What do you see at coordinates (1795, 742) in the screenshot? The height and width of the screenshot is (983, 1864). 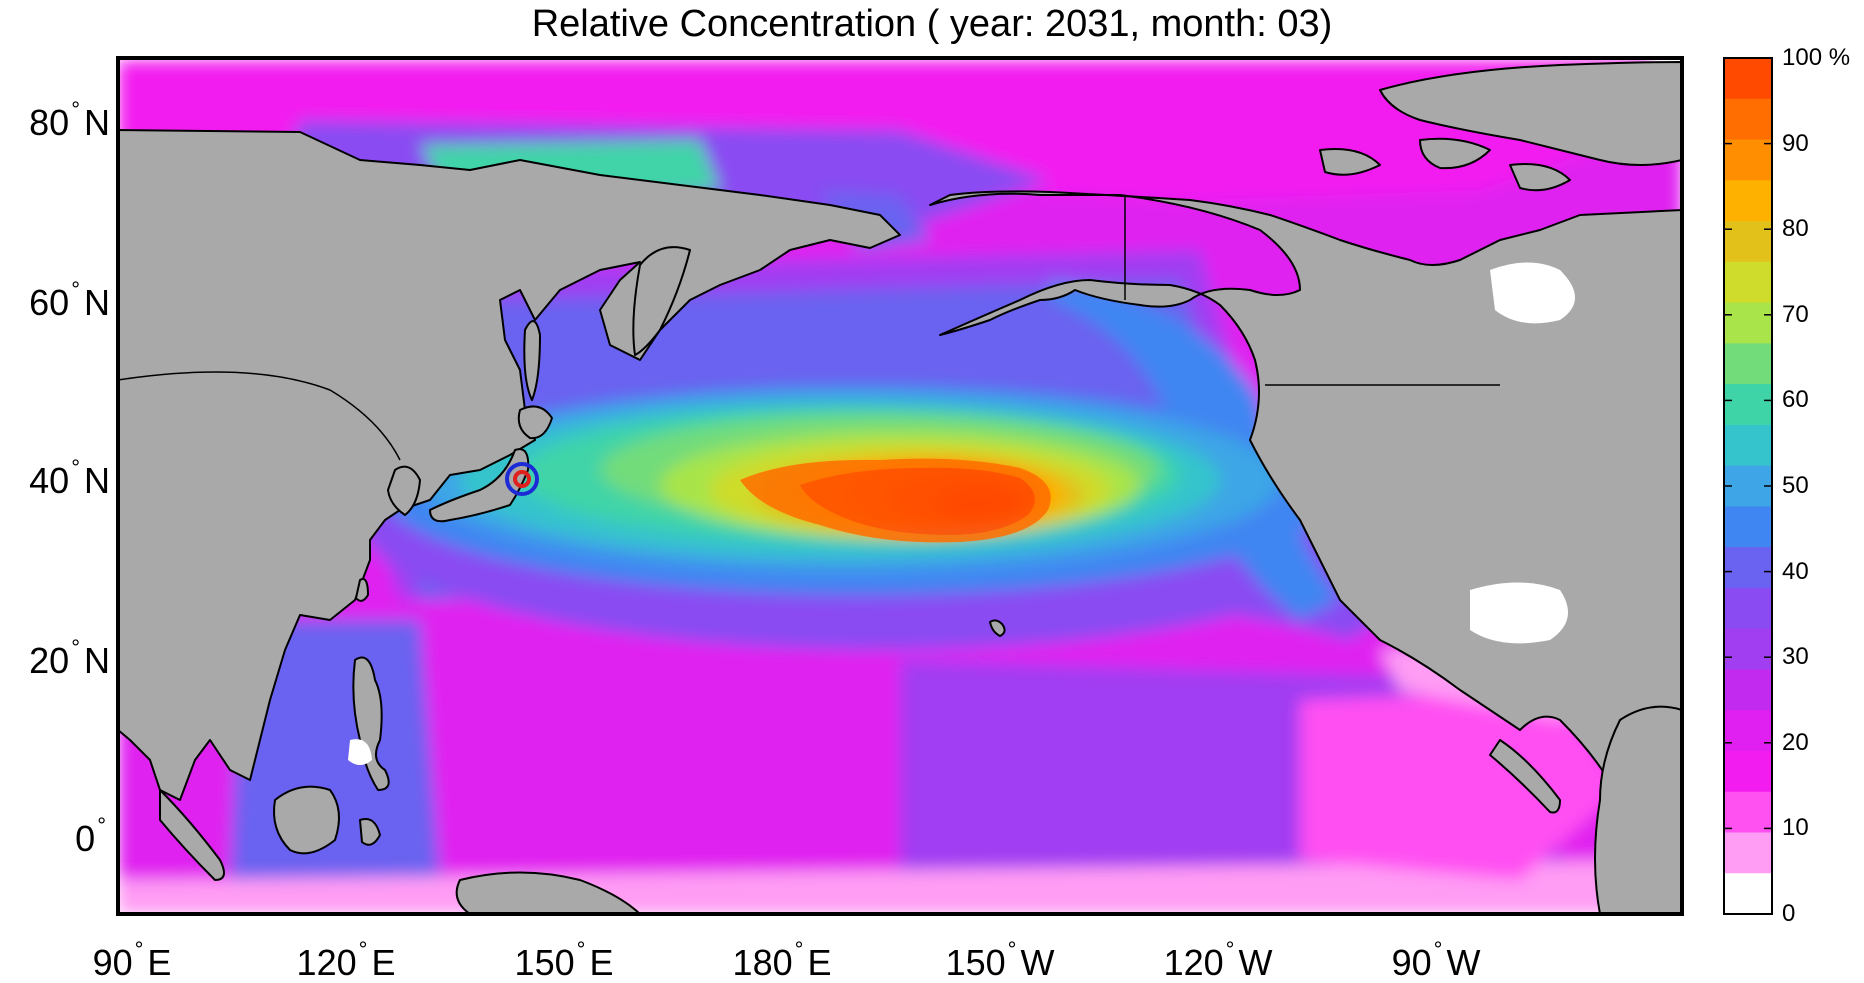 I see `colorbar-tick-label: 20` at bounding box center [1795, 742].